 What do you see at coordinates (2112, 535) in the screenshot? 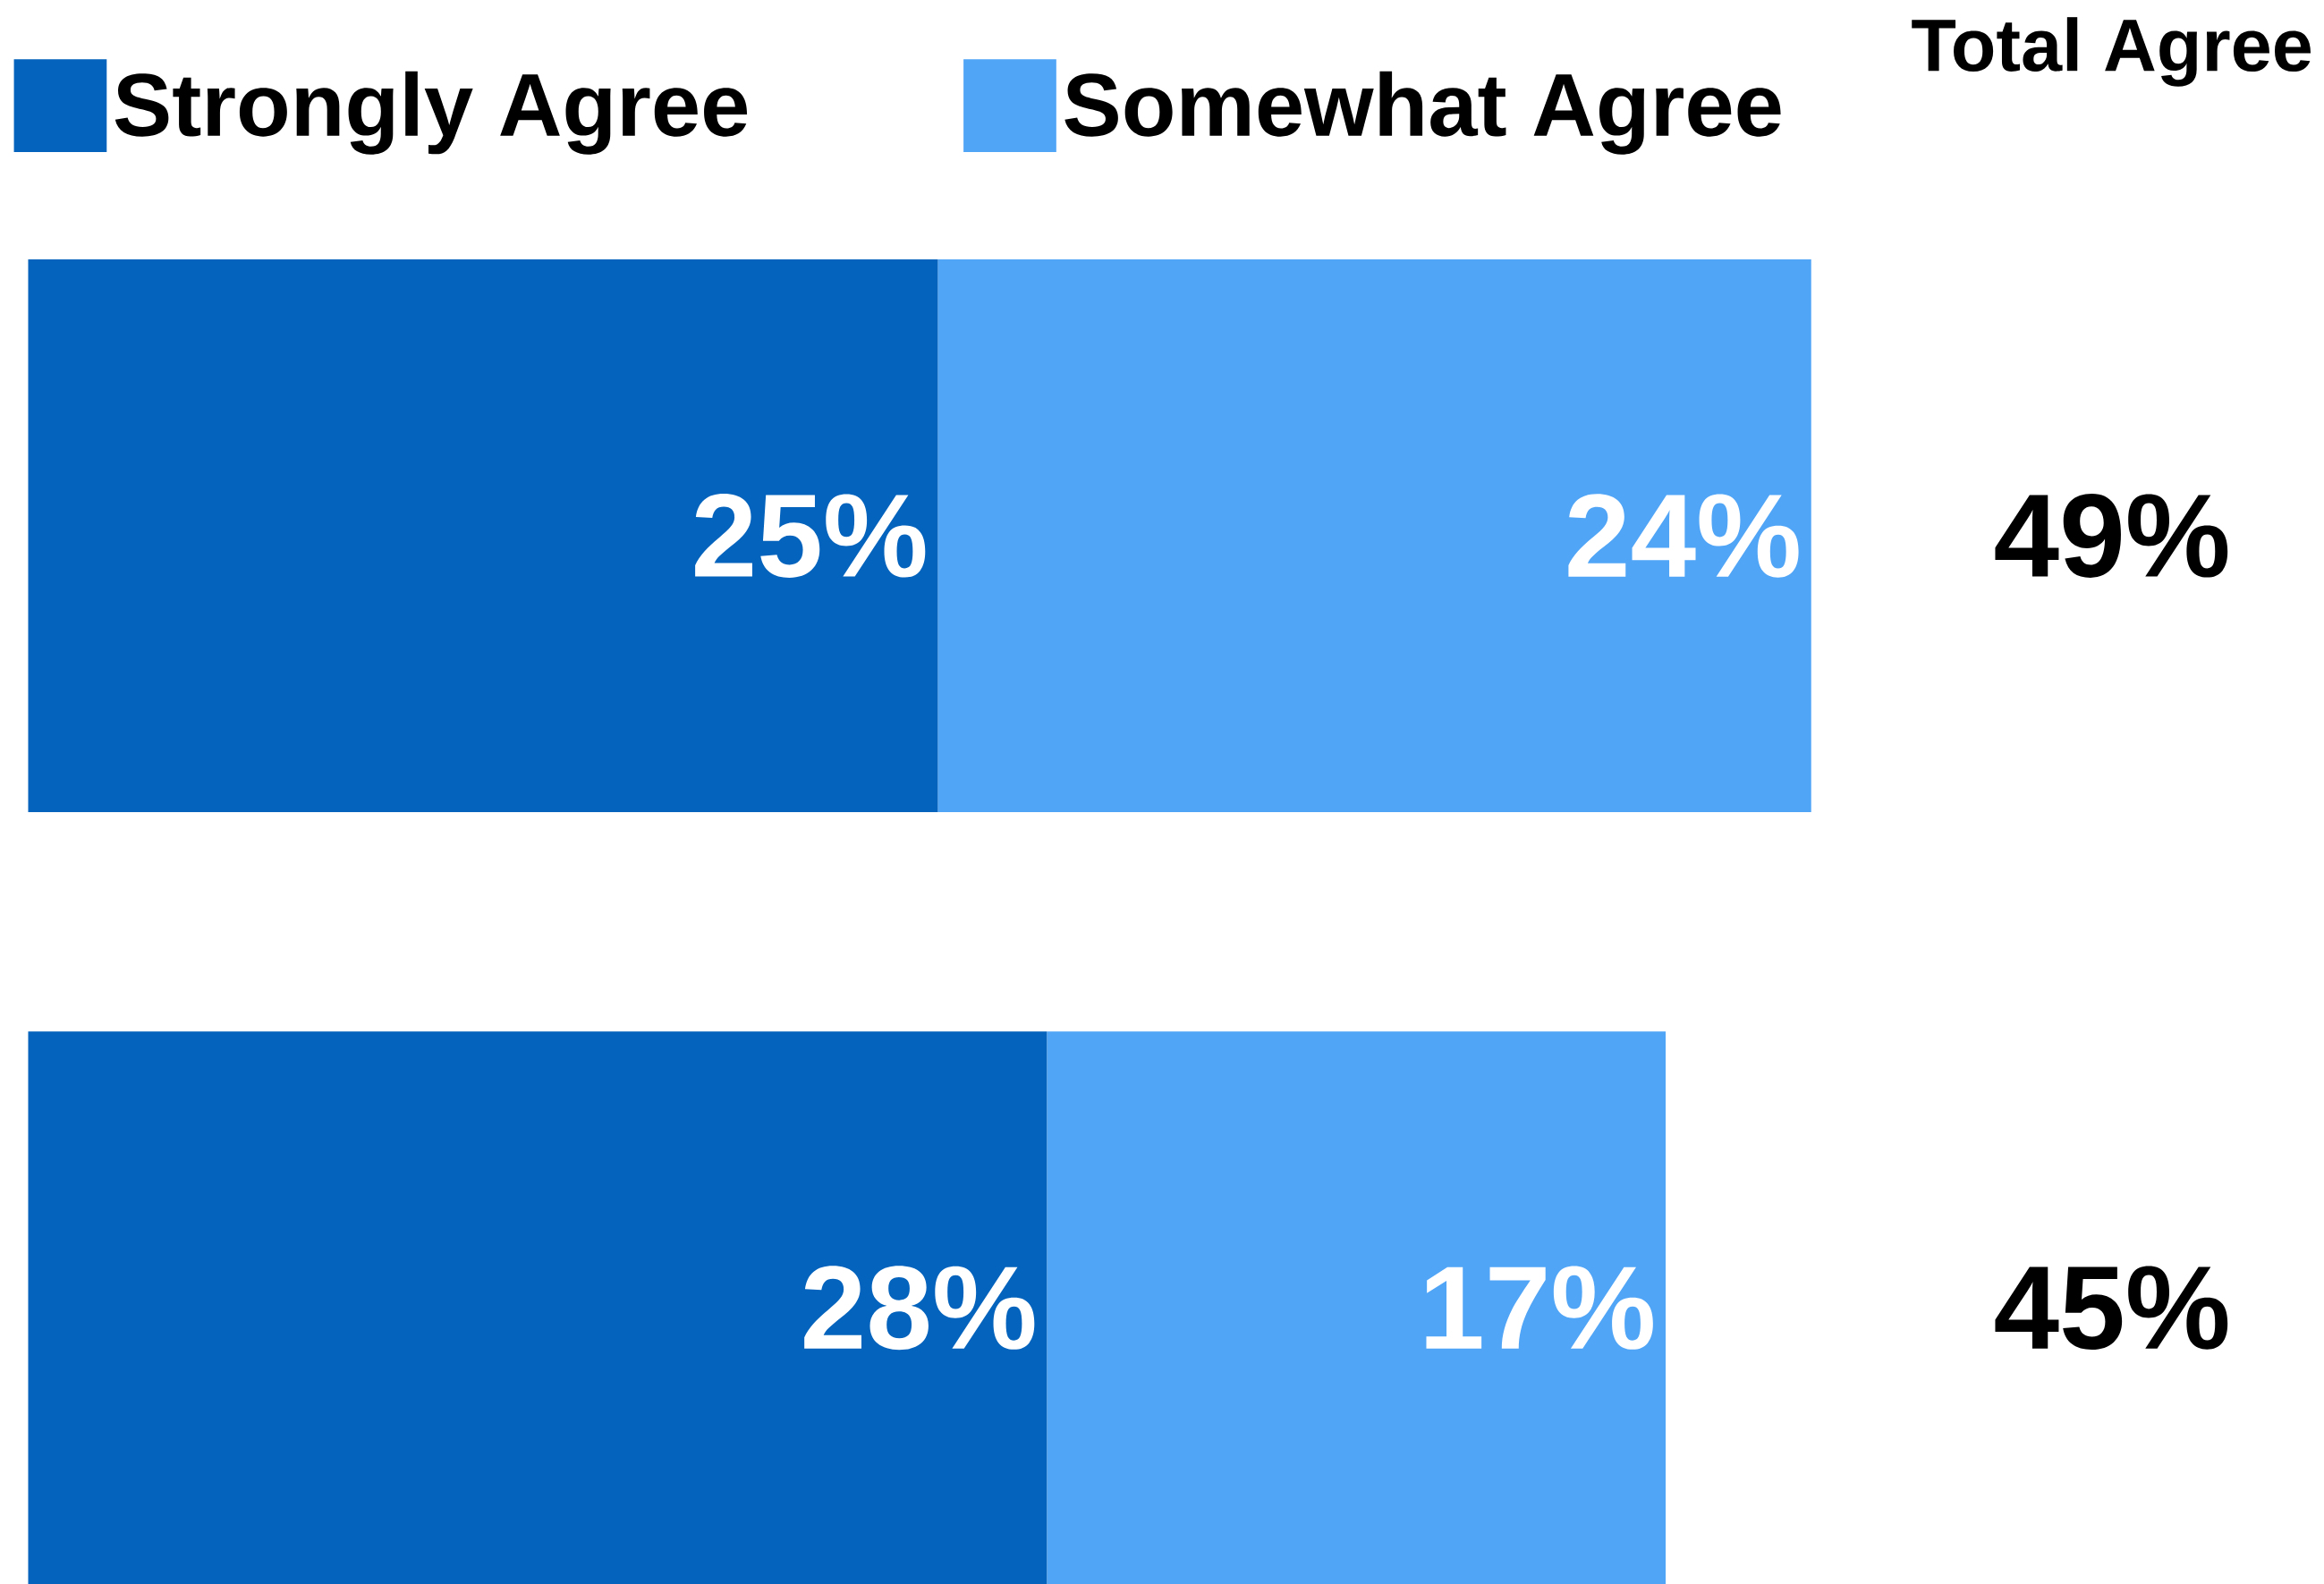
I see `total-label: 49%` at bounding box center [2112, 535].